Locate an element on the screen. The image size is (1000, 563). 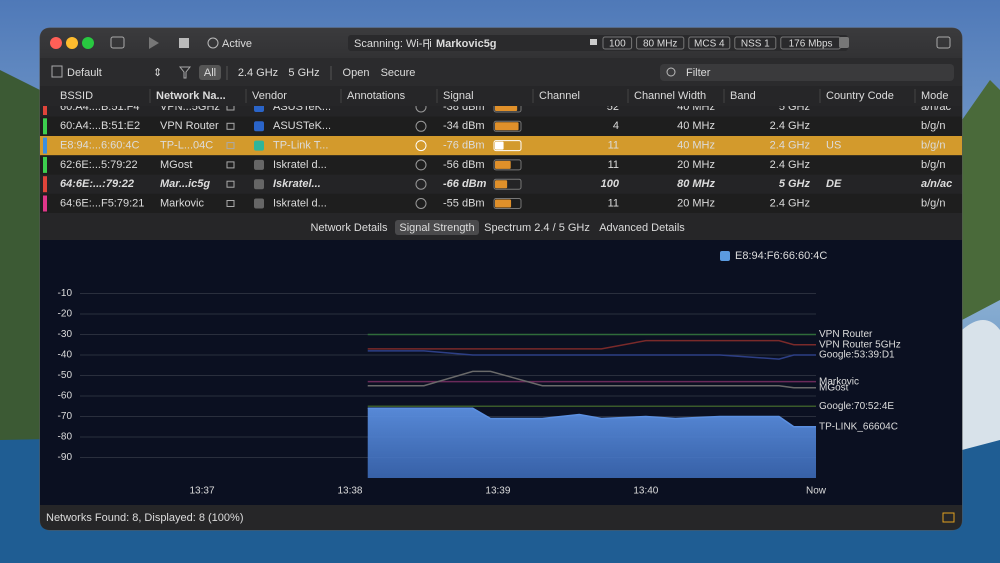
status-text: Active is located at coordinates (237, 44).